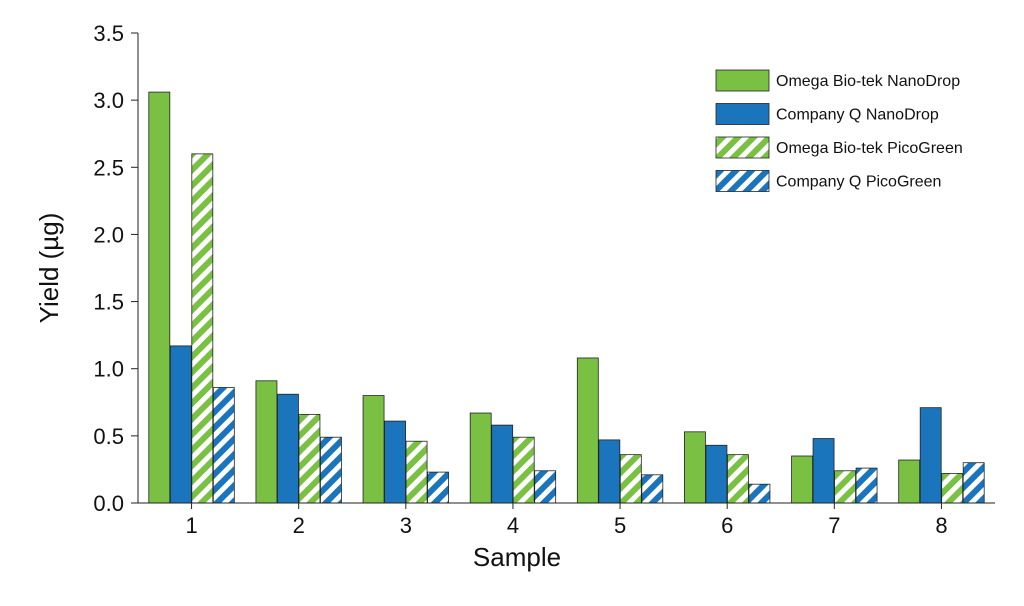  Describe the element at coordinates (513, 525) in the screenshot. I see `x-tick-label: 4` at that location.